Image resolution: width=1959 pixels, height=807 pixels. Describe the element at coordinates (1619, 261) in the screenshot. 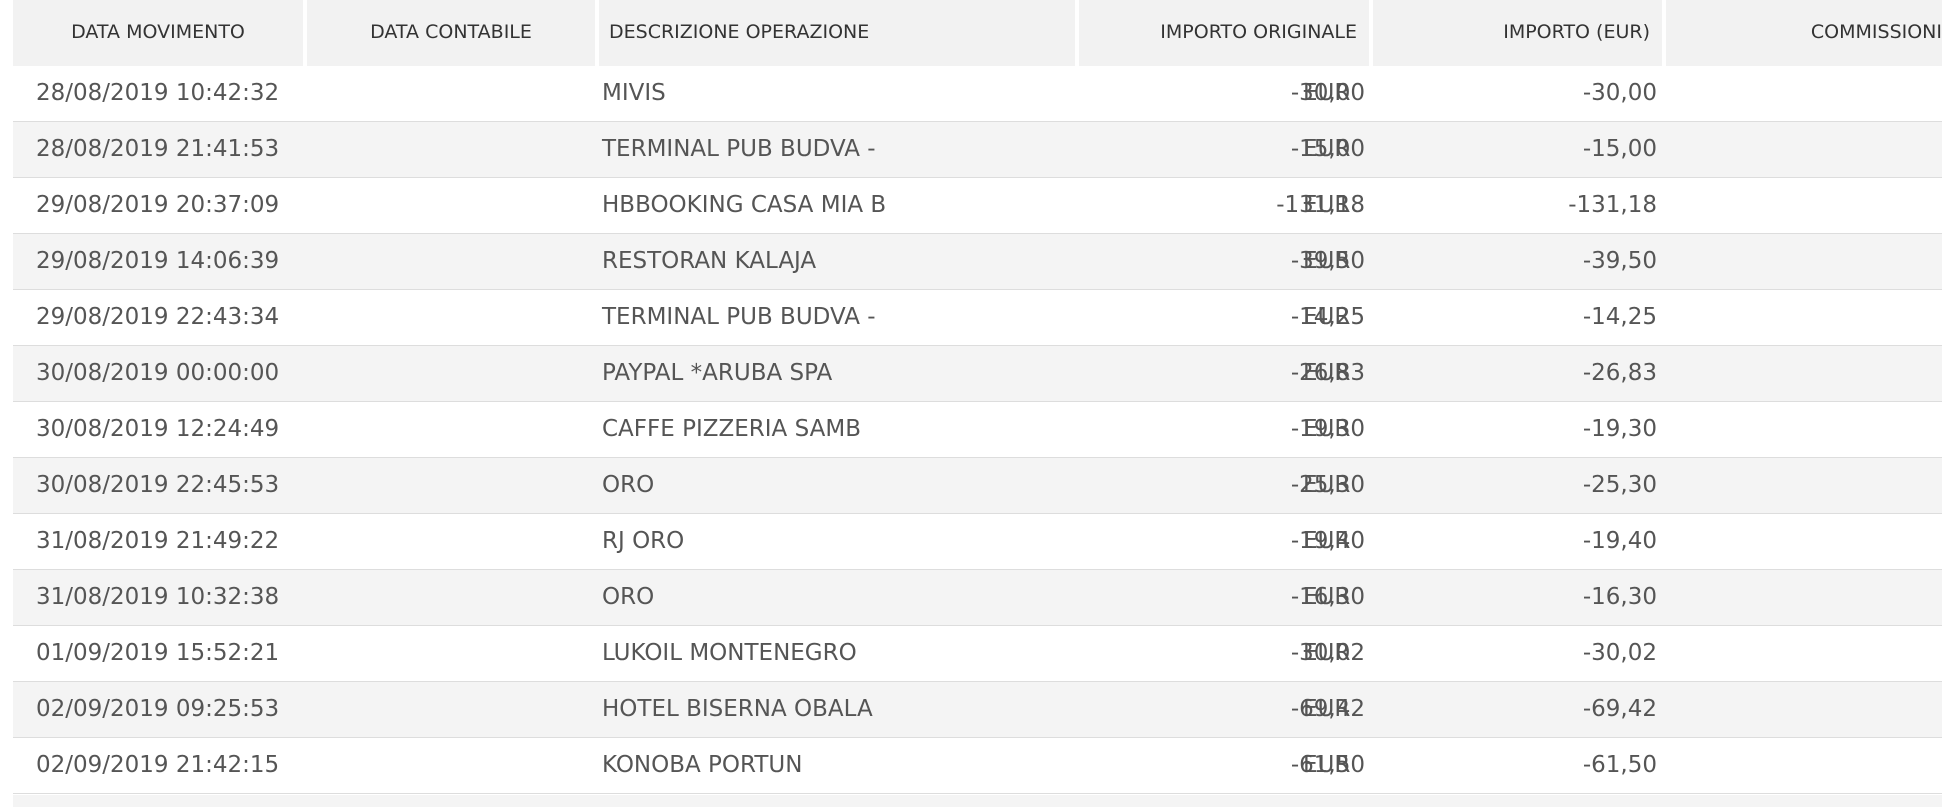

I see `cell-importo-eur: -39,50` at that location.